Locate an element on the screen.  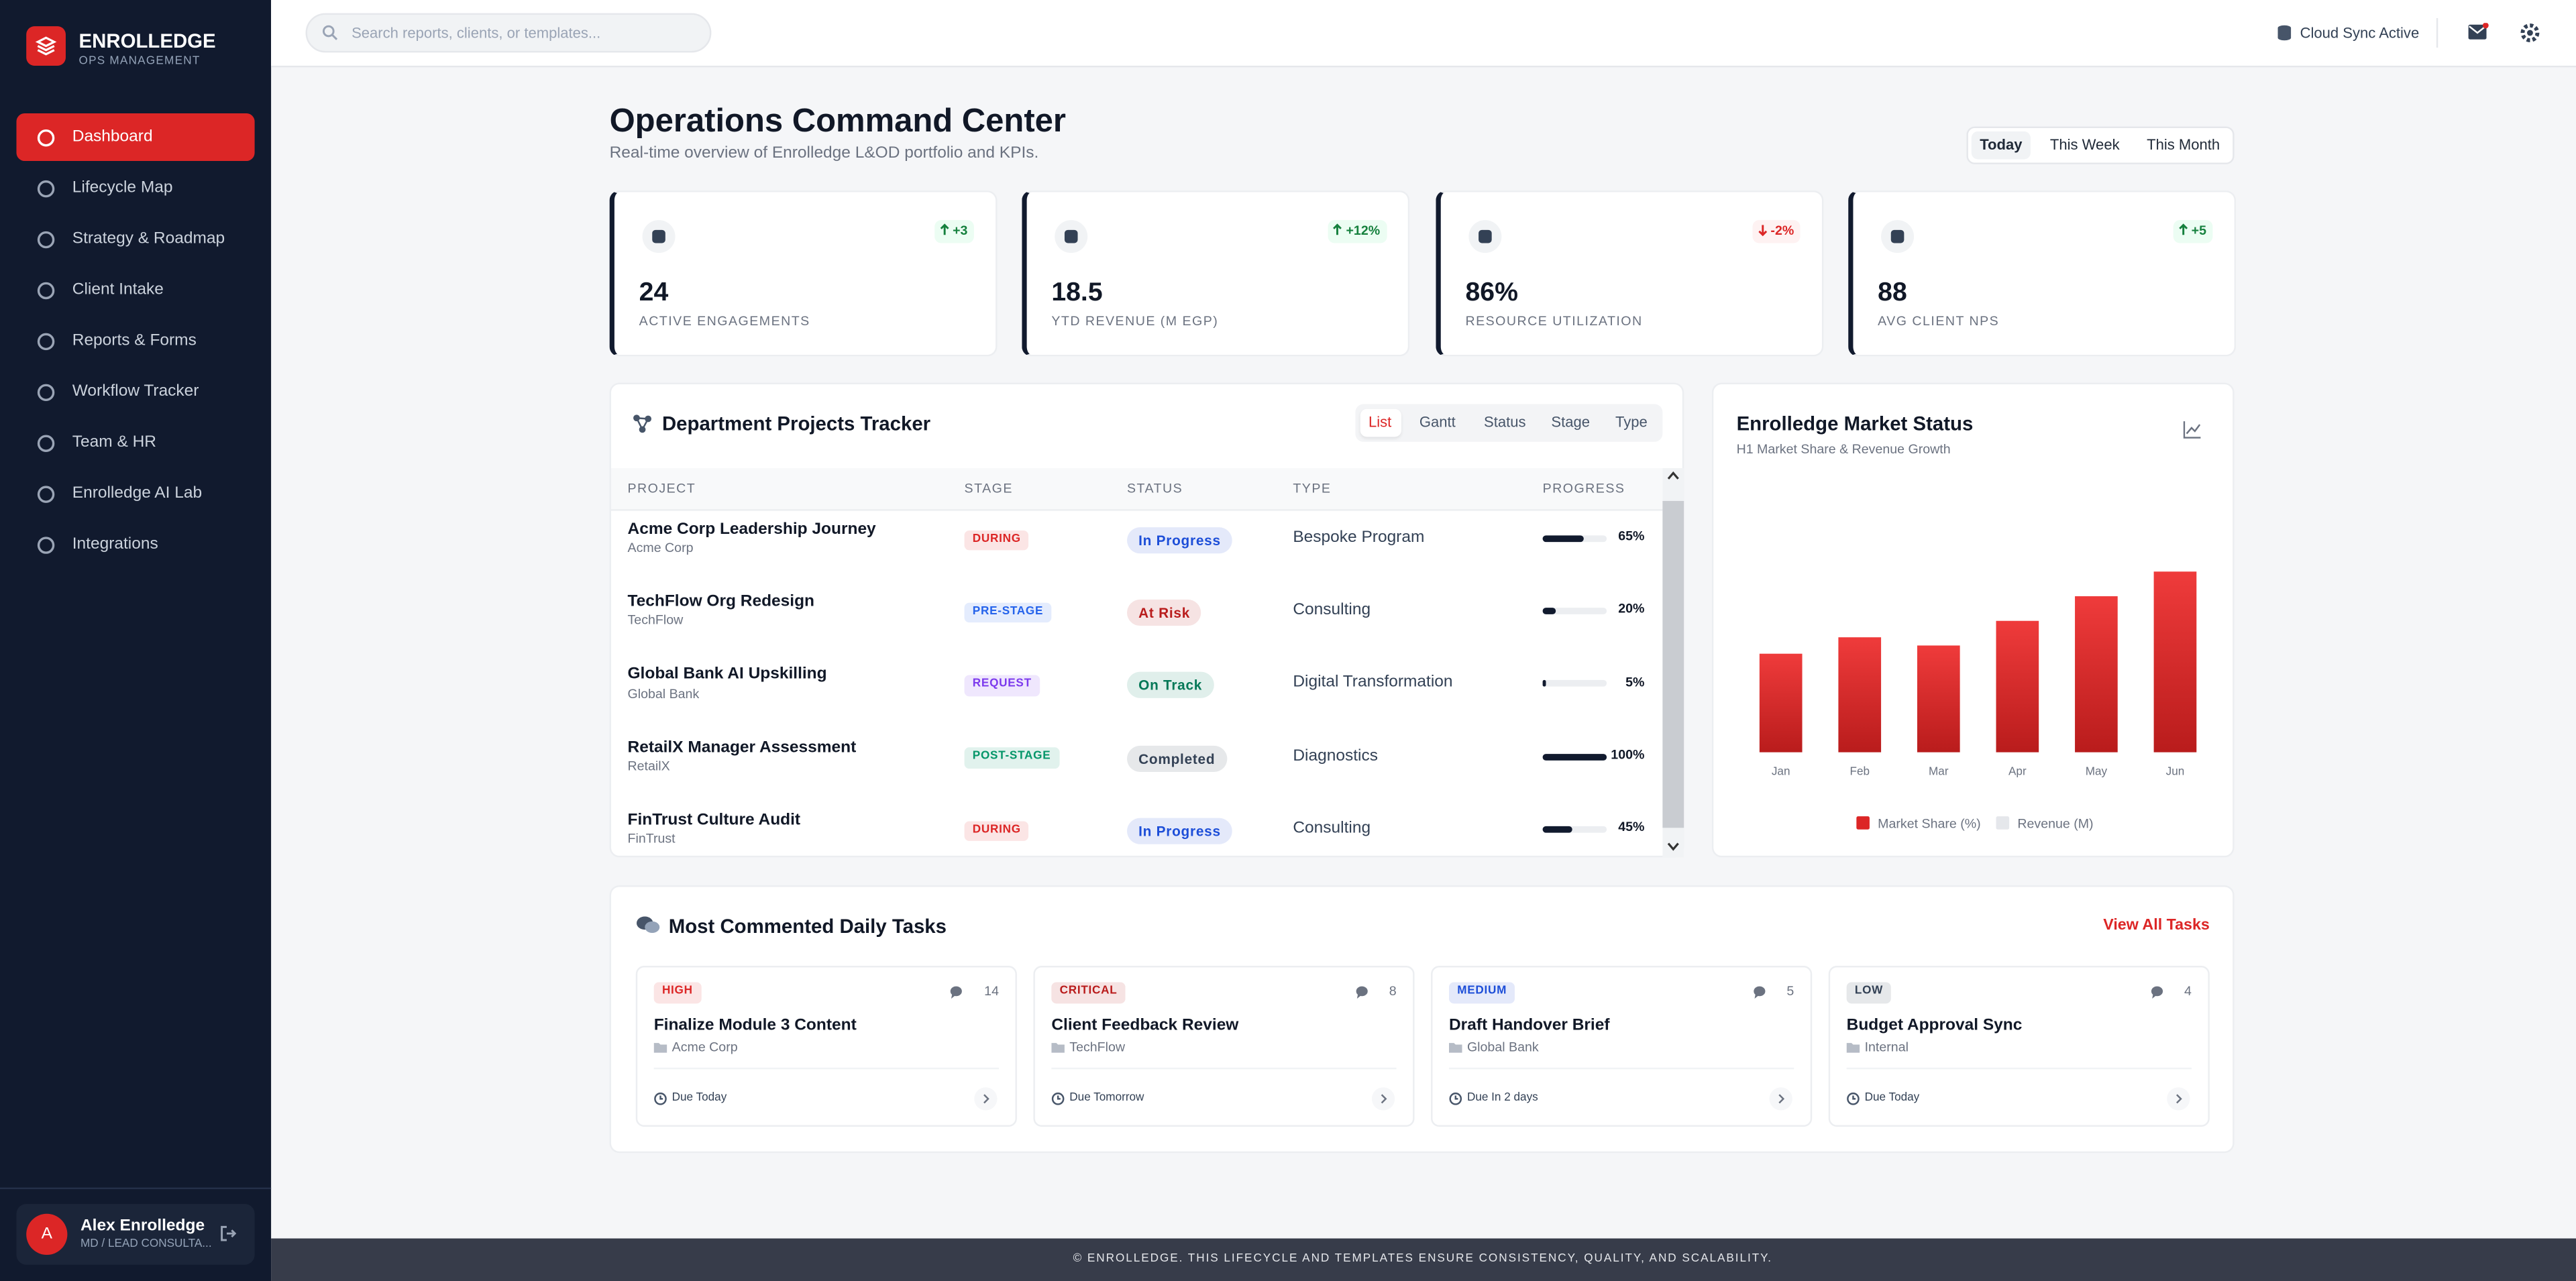
project-client: Acme Corp is located at coordinates (660, 548).